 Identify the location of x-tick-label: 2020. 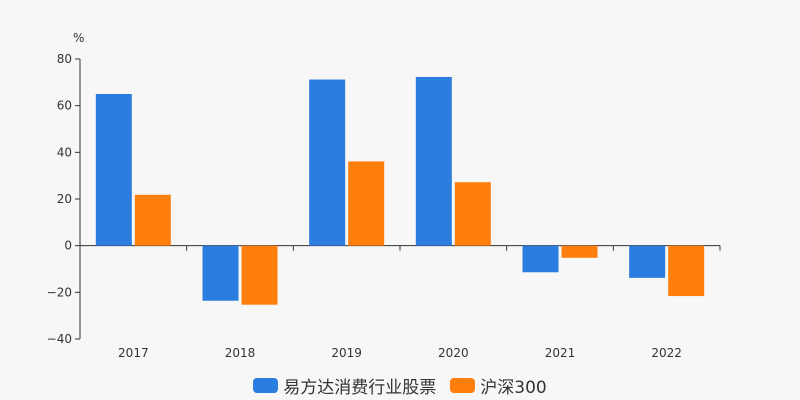
(453, 353).